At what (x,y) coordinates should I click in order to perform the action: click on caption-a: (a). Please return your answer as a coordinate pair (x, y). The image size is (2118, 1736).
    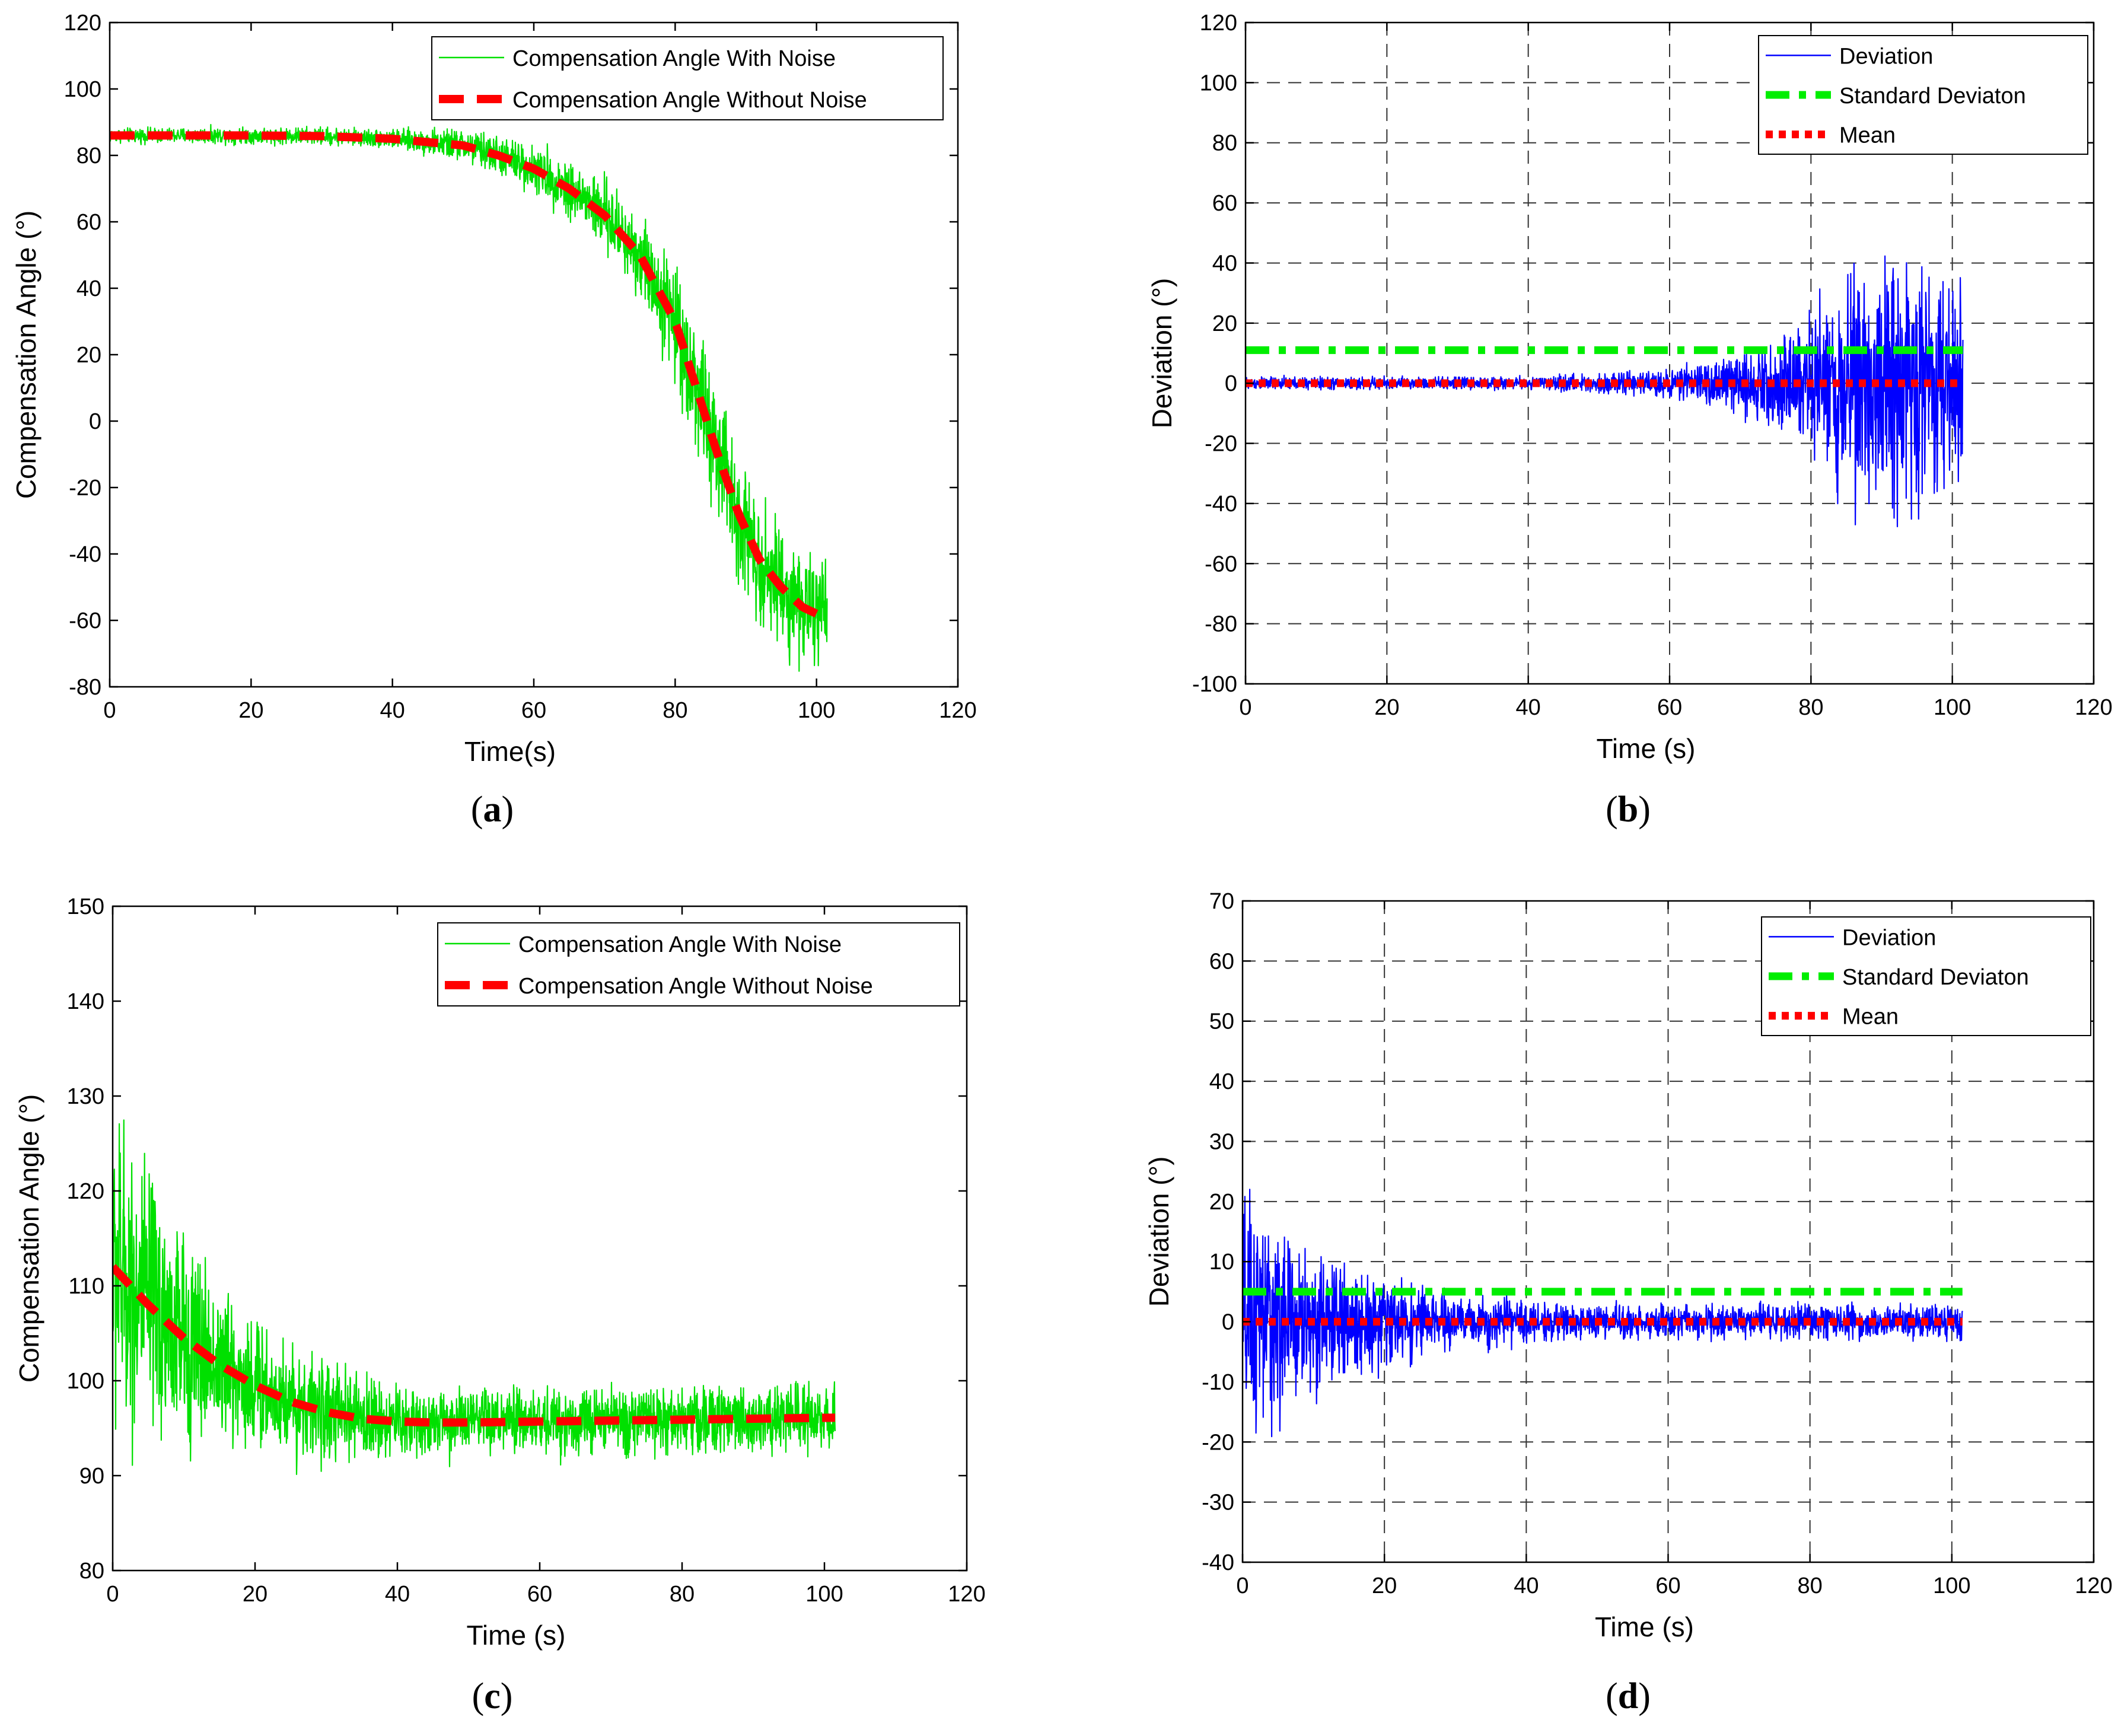
    Looking at the image, I should click on (492, 810).